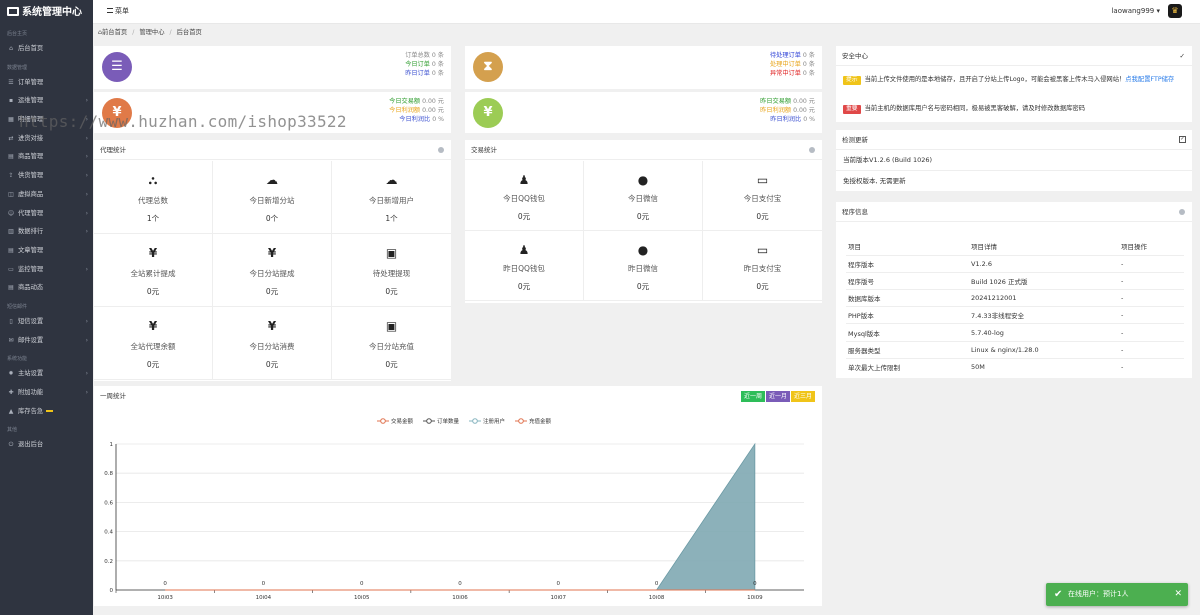 Image resolution: width=1200 pixels, height=615 pixels. What do you see at coordinates (152, 32) in the screenshot?
I see `breadcrumb-center: 管理中心` at bounding box center [152, 32].